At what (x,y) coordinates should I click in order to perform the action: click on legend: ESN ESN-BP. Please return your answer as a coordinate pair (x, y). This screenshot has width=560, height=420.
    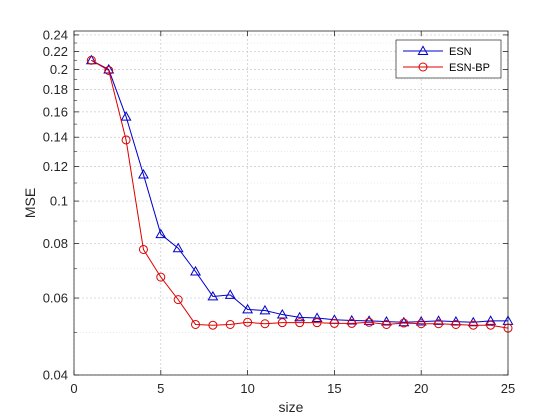
    Looking at the image, I should click on (448, 59).